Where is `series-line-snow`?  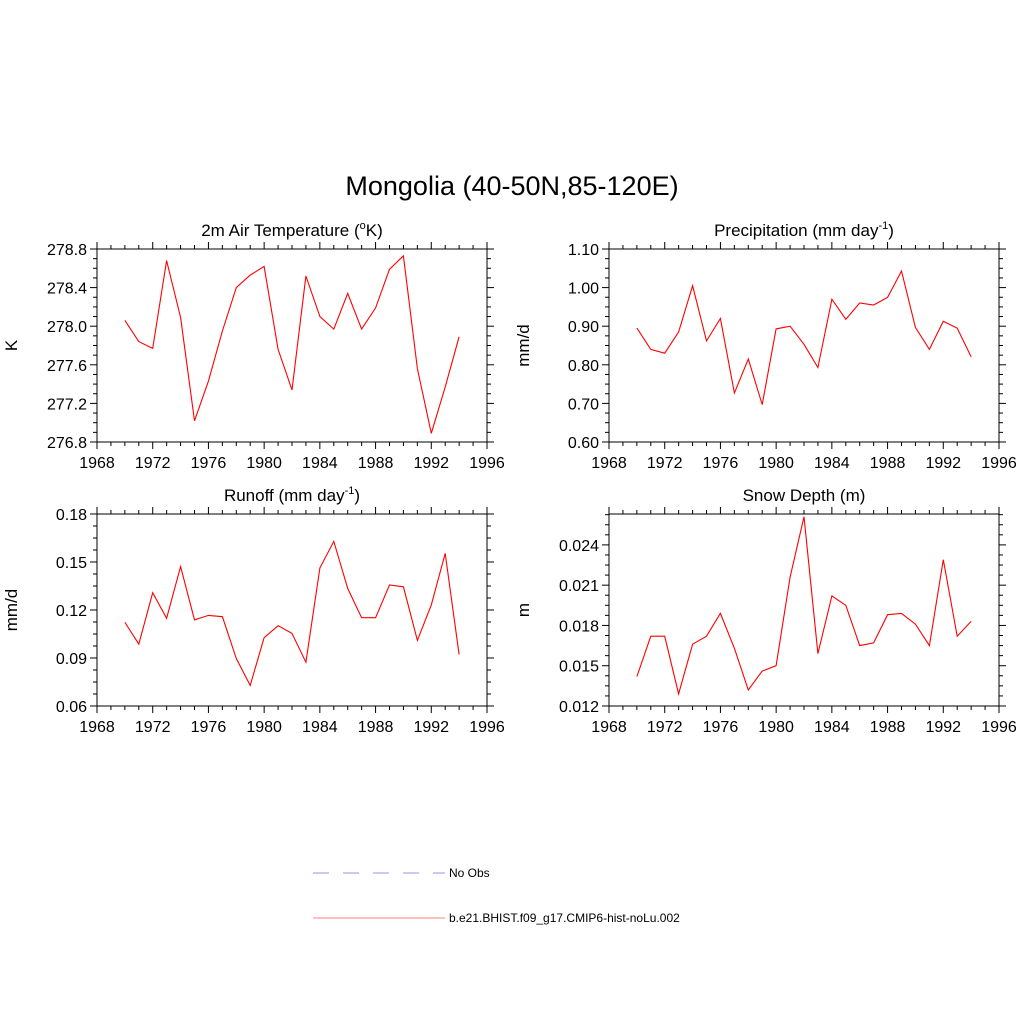
series-line-snow is located at coordinates (804, 606).